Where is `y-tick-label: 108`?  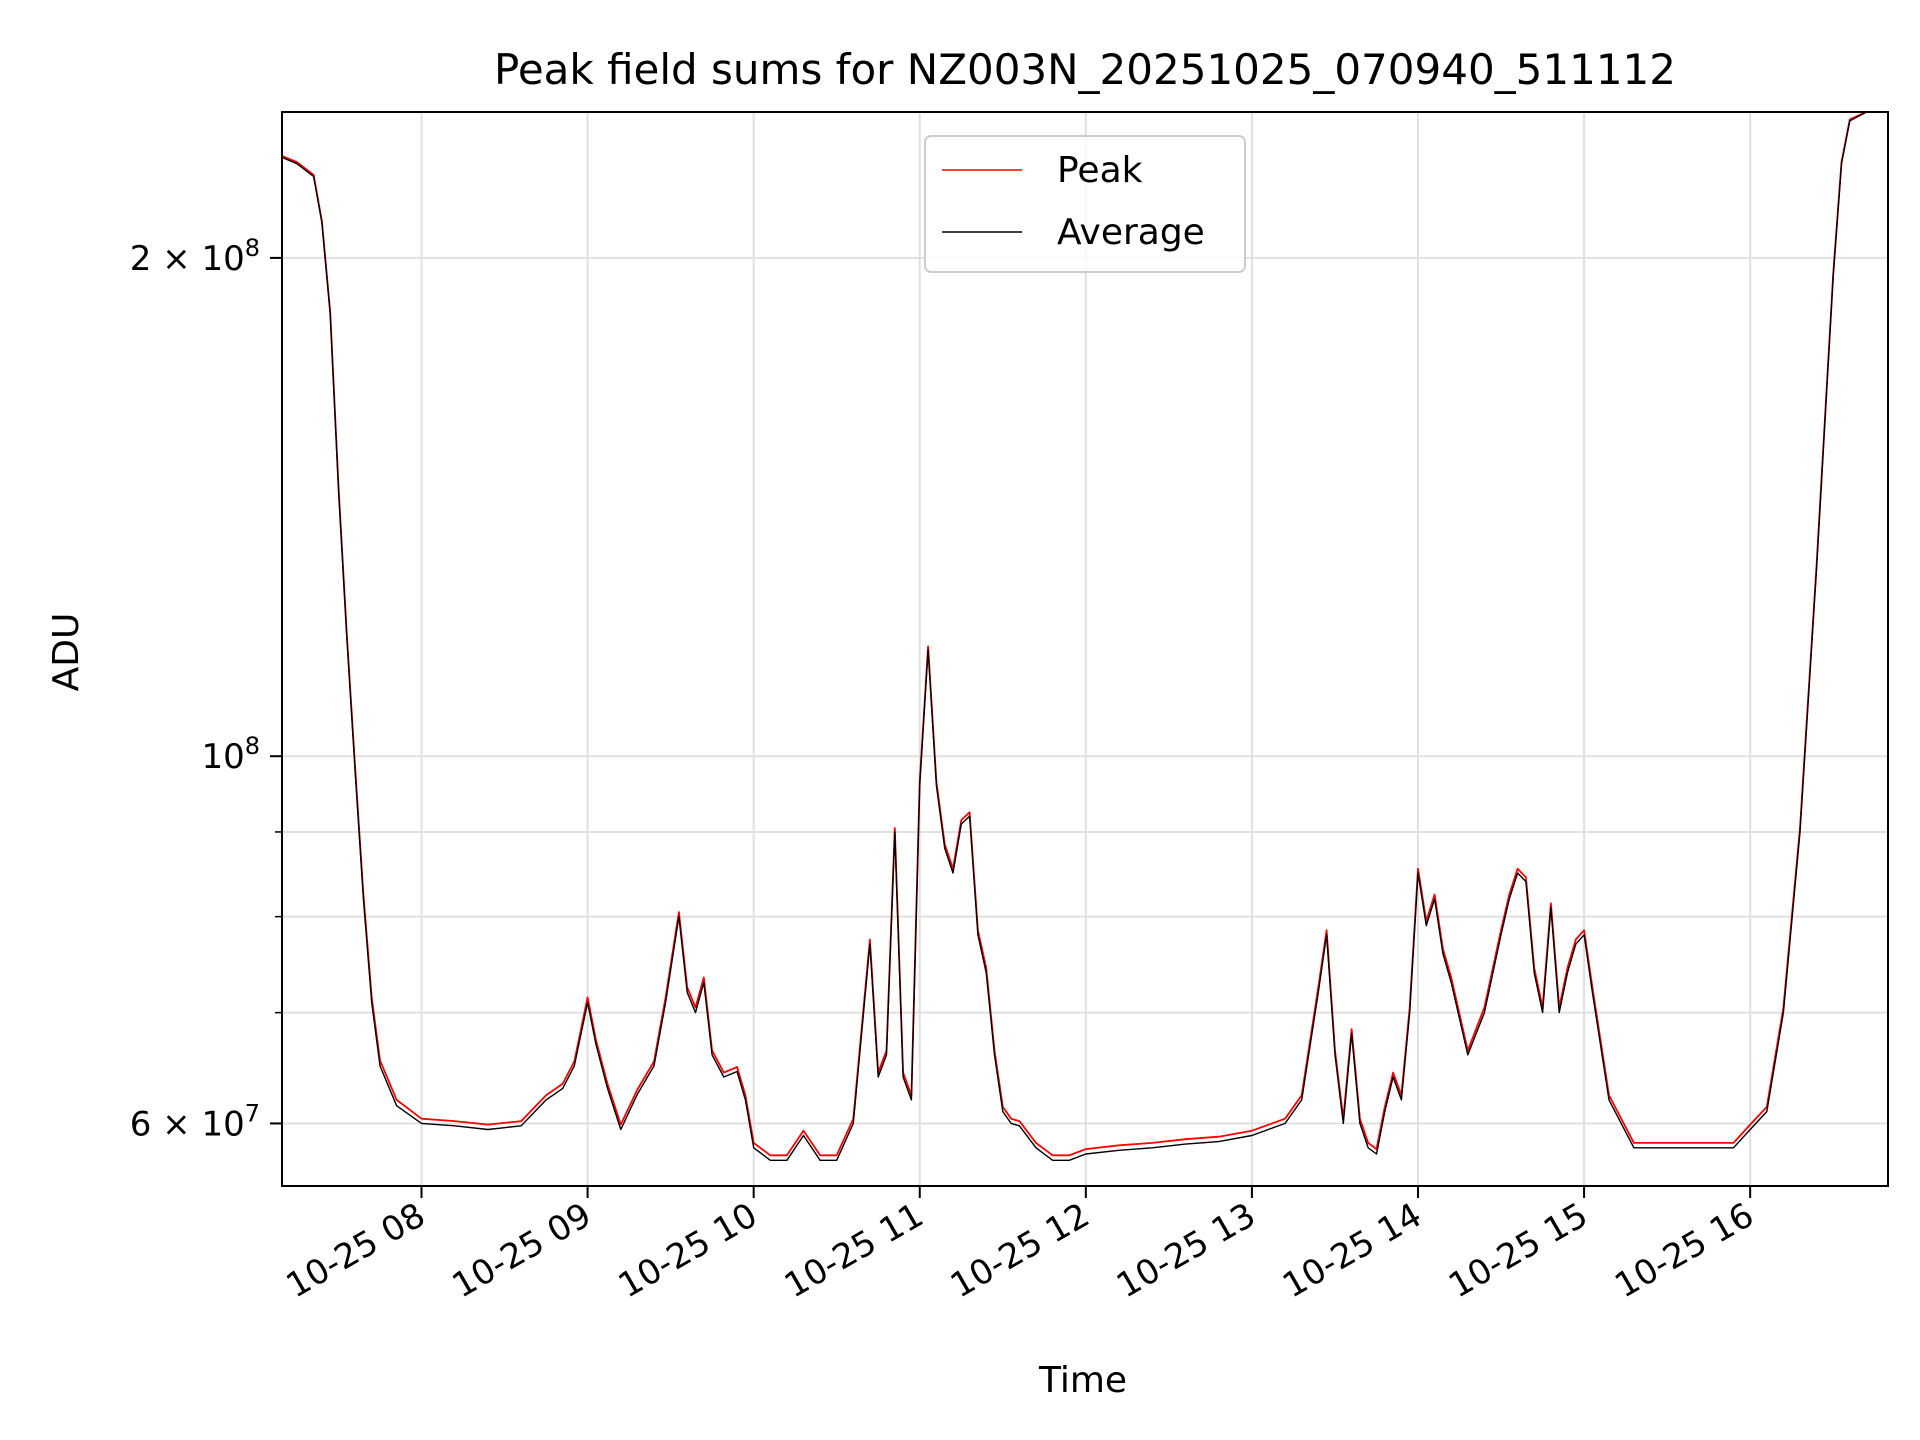 y-tick-label: 108 is located at coordinates (230, 754).